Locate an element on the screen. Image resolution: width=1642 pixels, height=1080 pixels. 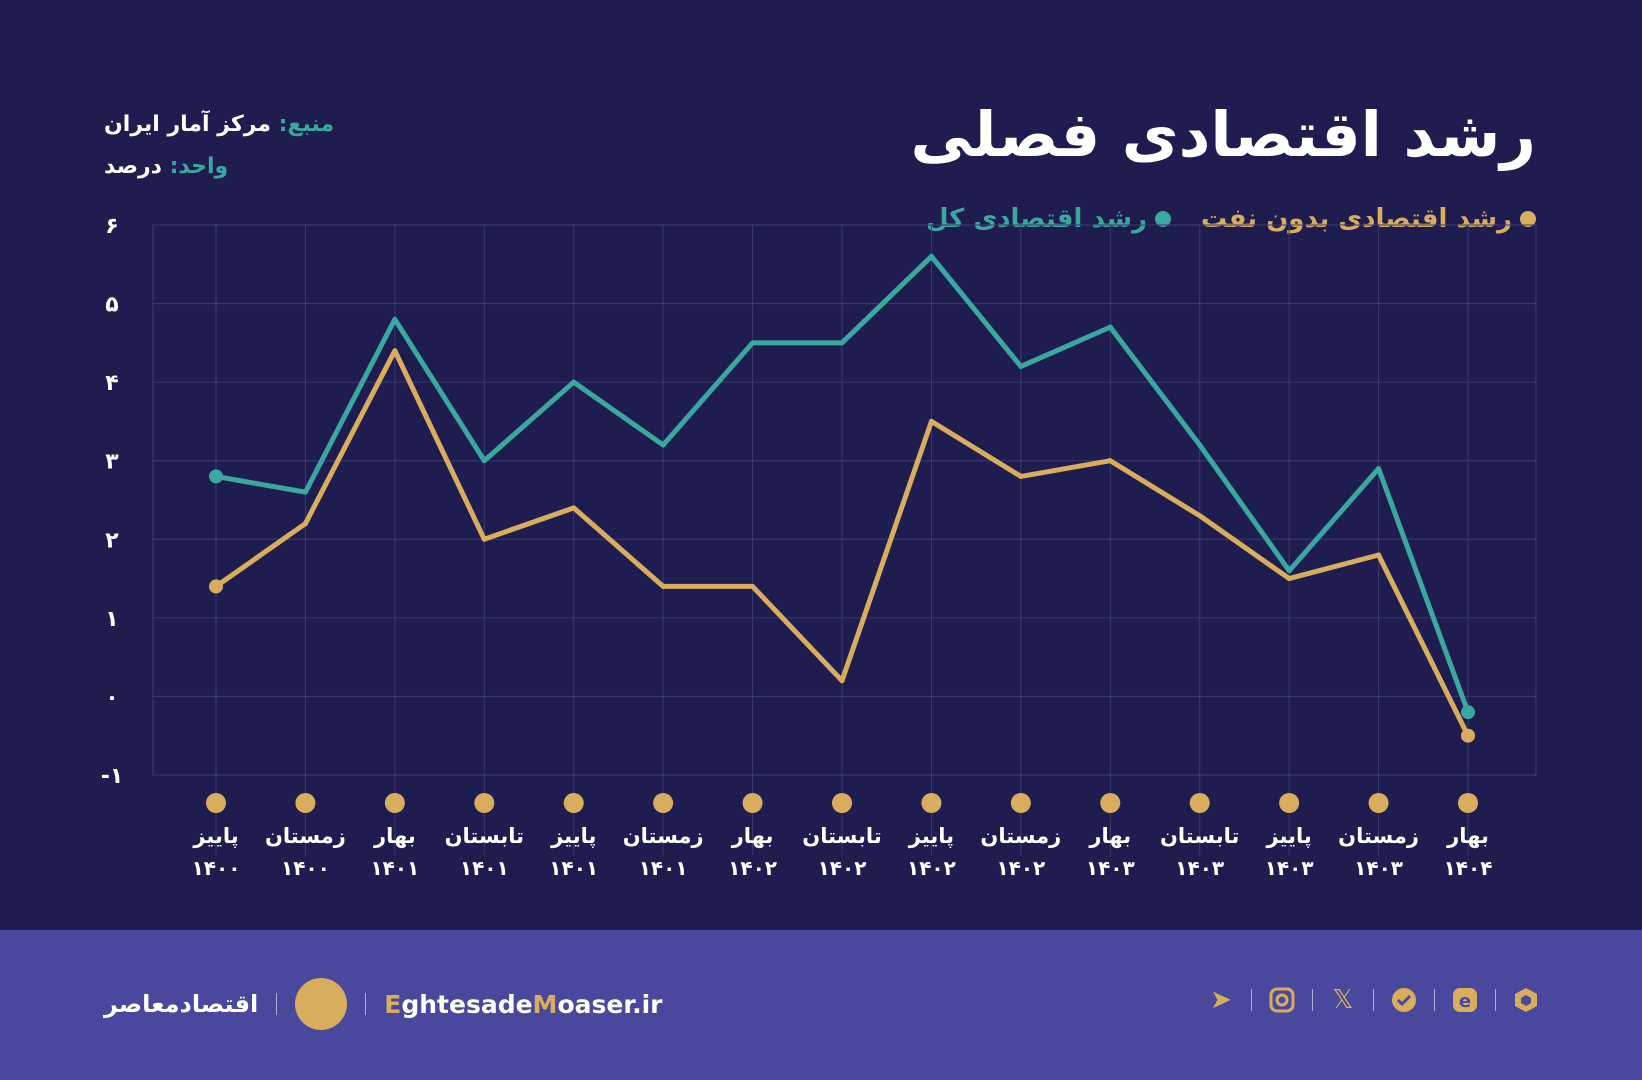
chart-meta: منبع: مرکز آمار ایران واحد: درصد is located at coordinates (219, 146).